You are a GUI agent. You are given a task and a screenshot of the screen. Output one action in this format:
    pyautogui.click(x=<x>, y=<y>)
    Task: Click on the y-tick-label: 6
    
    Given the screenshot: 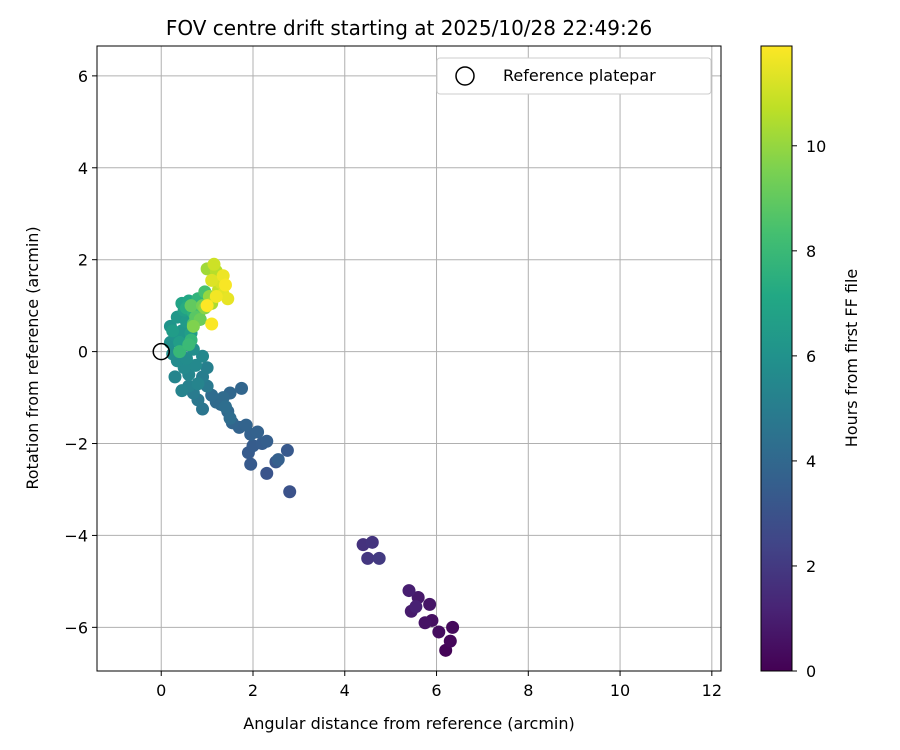 What is the action you would take?
    pyautogui.click(x=83, y=76)
    